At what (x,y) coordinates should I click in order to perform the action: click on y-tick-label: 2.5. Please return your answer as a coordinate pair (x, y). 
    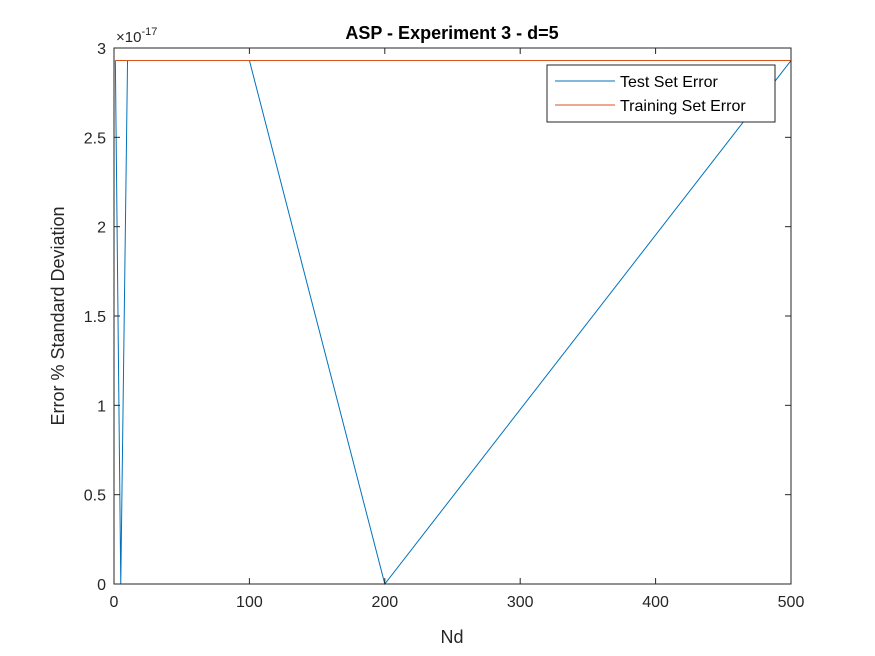
    Looking at the image, I should click on (95, 138).